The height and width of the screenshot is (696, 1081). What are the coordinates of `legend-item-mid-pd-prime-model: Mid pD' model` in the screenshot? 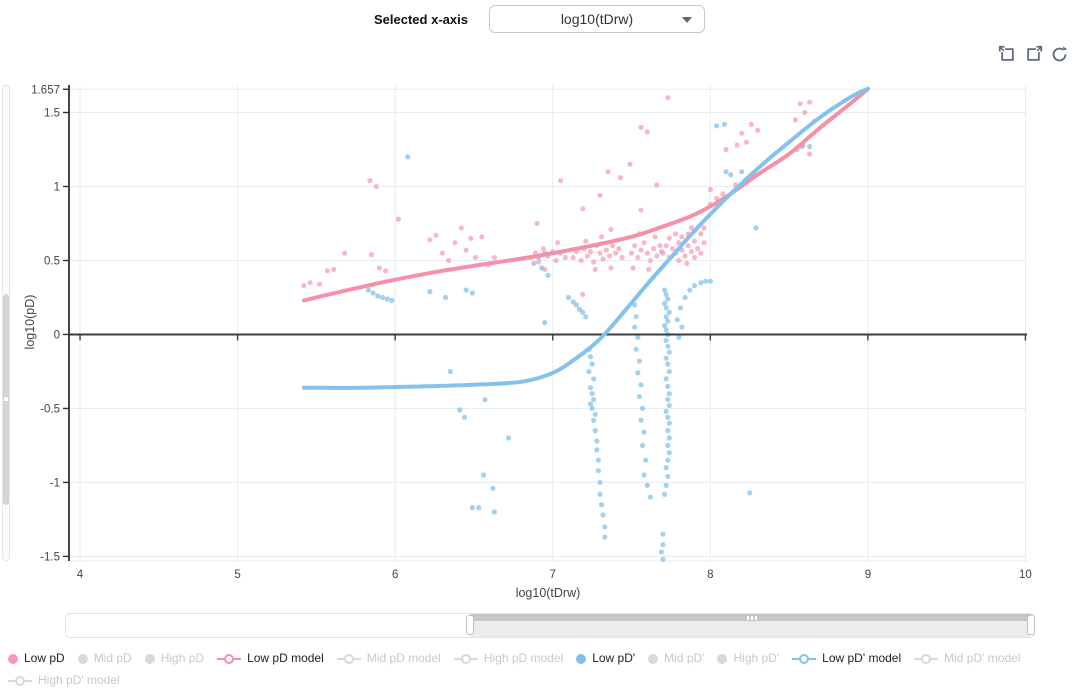 It's located at (967, 658).